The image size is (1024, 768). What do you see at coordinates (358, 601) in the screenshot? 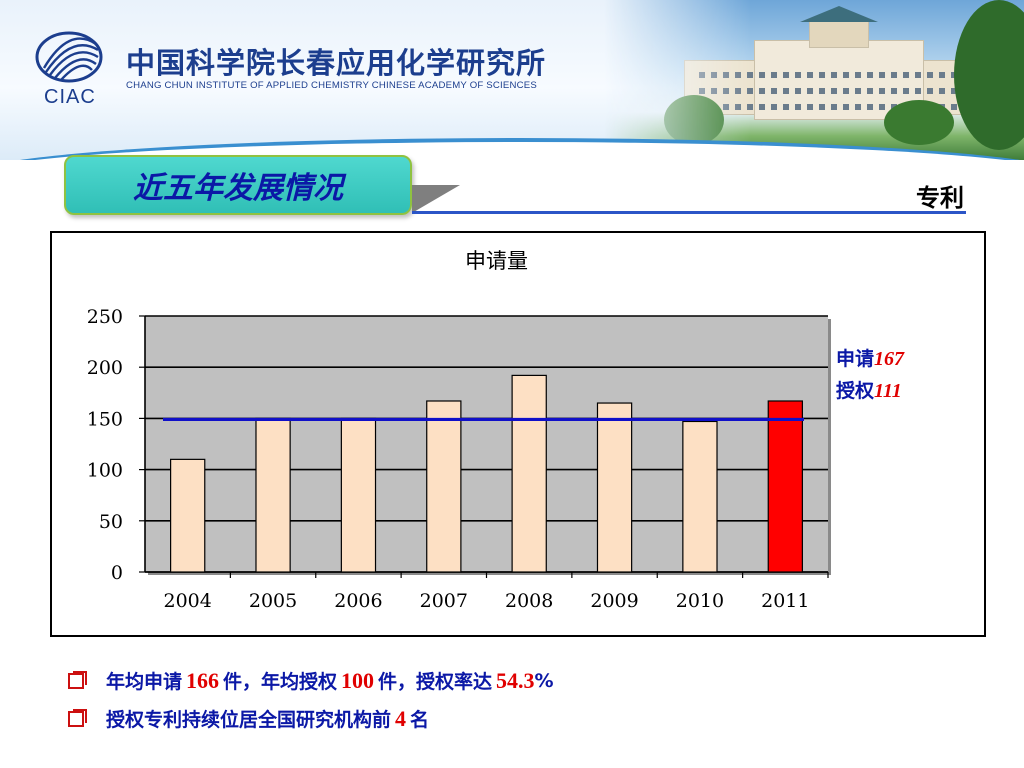
I see `x-tick-label: 2006` at bounding box center [358, 601].